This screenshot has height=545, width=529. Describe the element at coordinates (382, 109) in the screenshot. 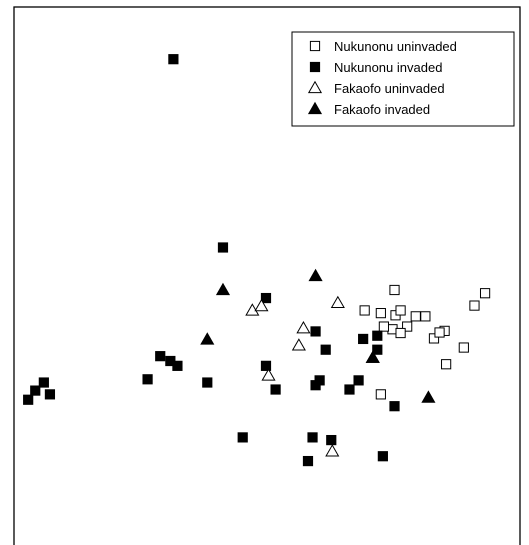

I see `legend-label-fakaofo-invaded: Fakaofo invaded` at that location.